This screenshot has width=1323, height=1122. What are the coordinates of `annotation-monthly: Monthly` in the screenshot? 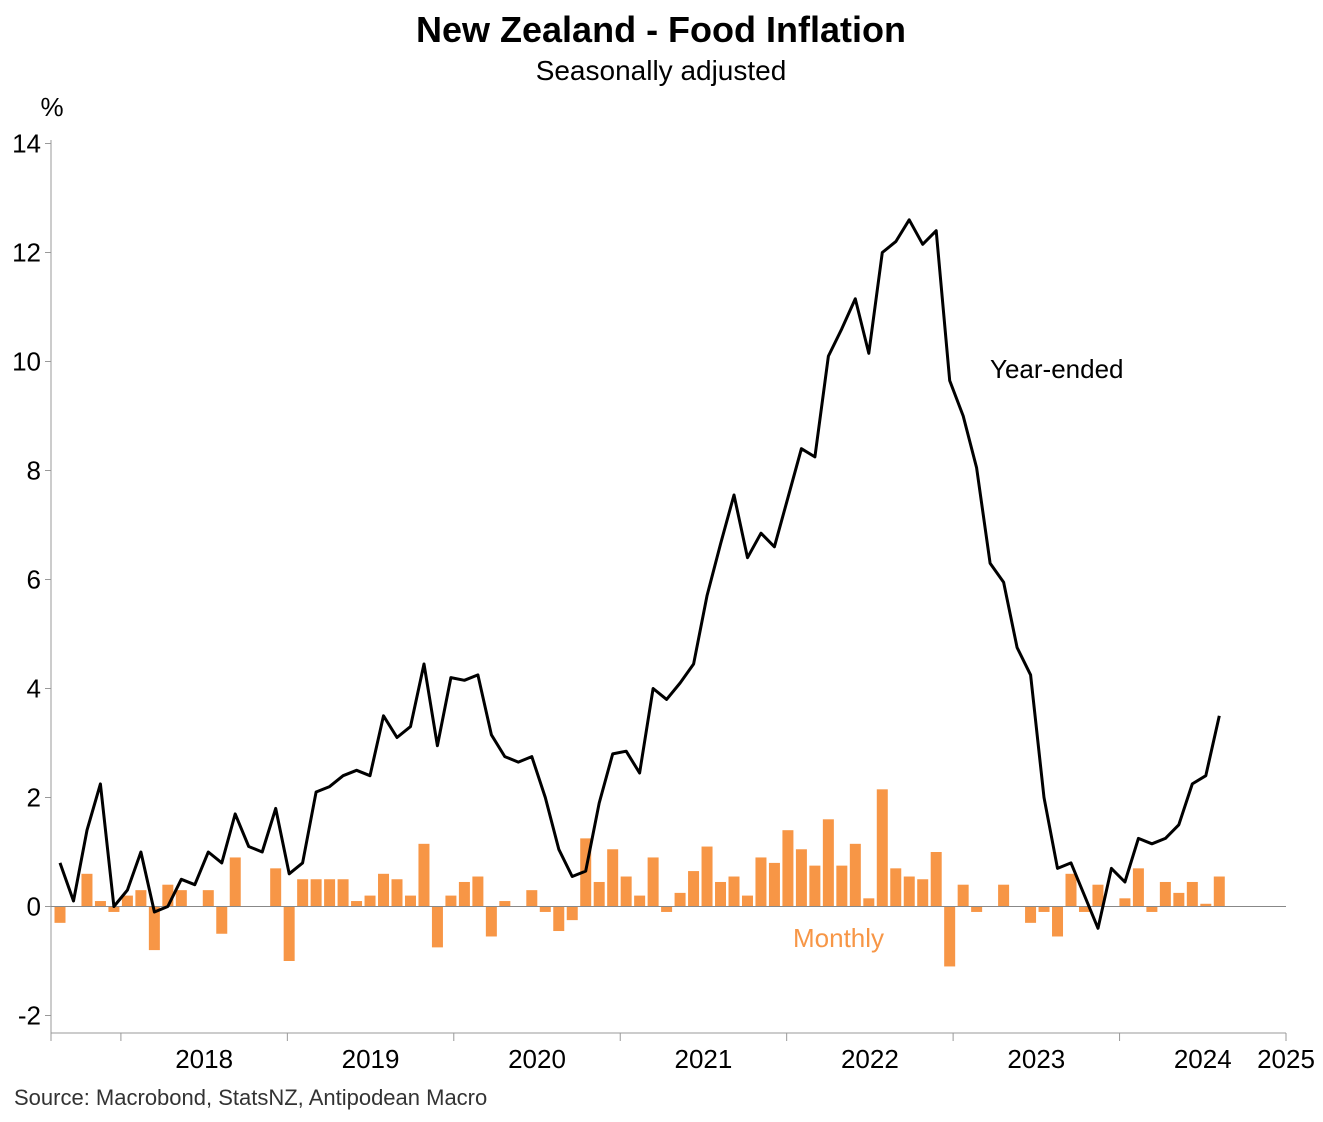 It's located at (838, 938).